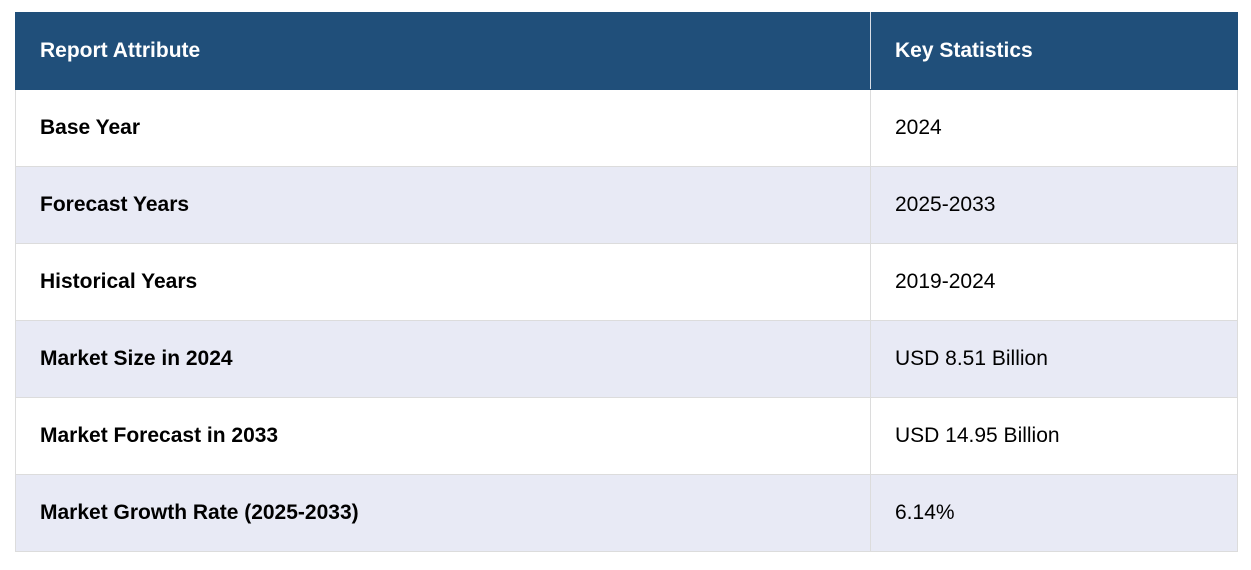 The height and width of the screenshot is (570, 1251). I want to click on table-row: Market Growth Rate (2025-2033) 6.14%, so click(626, 513).